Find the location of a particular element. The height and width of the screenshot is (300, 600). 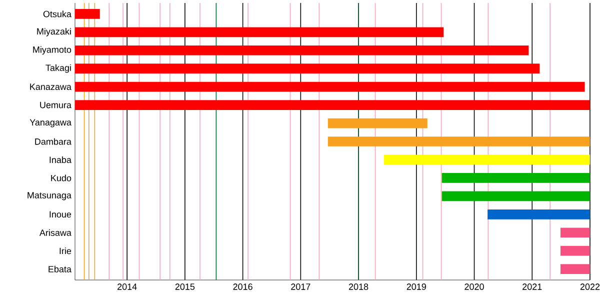

y-tick-label: Uemura is located at coordinates (56, 105).